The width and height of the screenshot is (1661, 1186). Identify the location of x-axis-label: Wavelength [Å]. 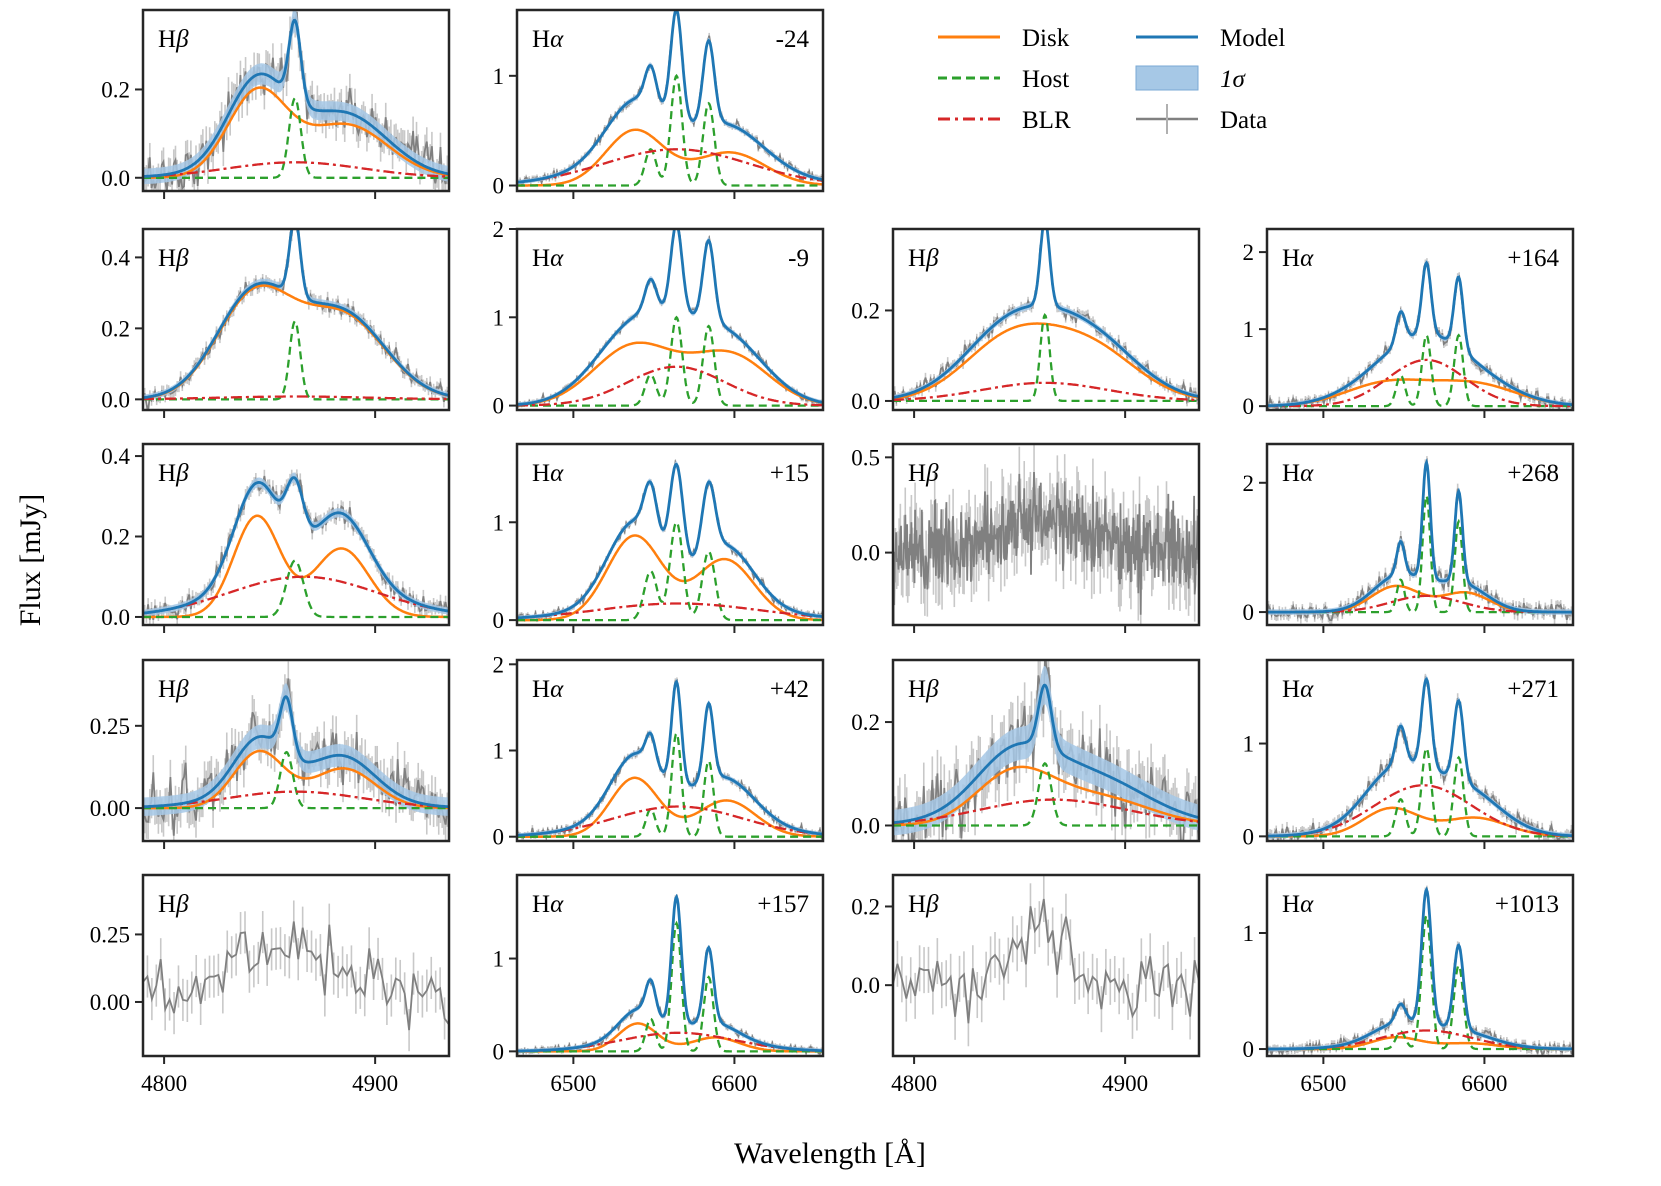
(830, 1153).